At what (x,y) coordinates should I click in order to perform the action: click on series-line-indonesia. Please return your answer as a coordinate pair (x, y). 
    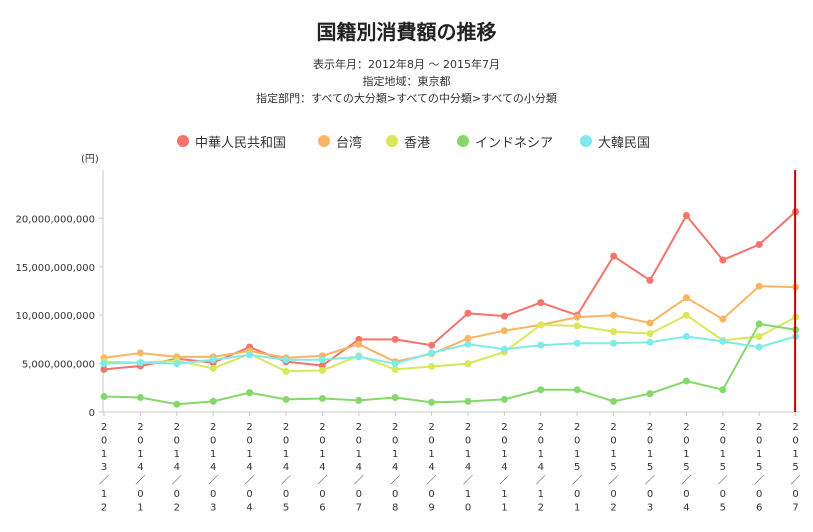
    Looking at the image, I should click on (449, 364).